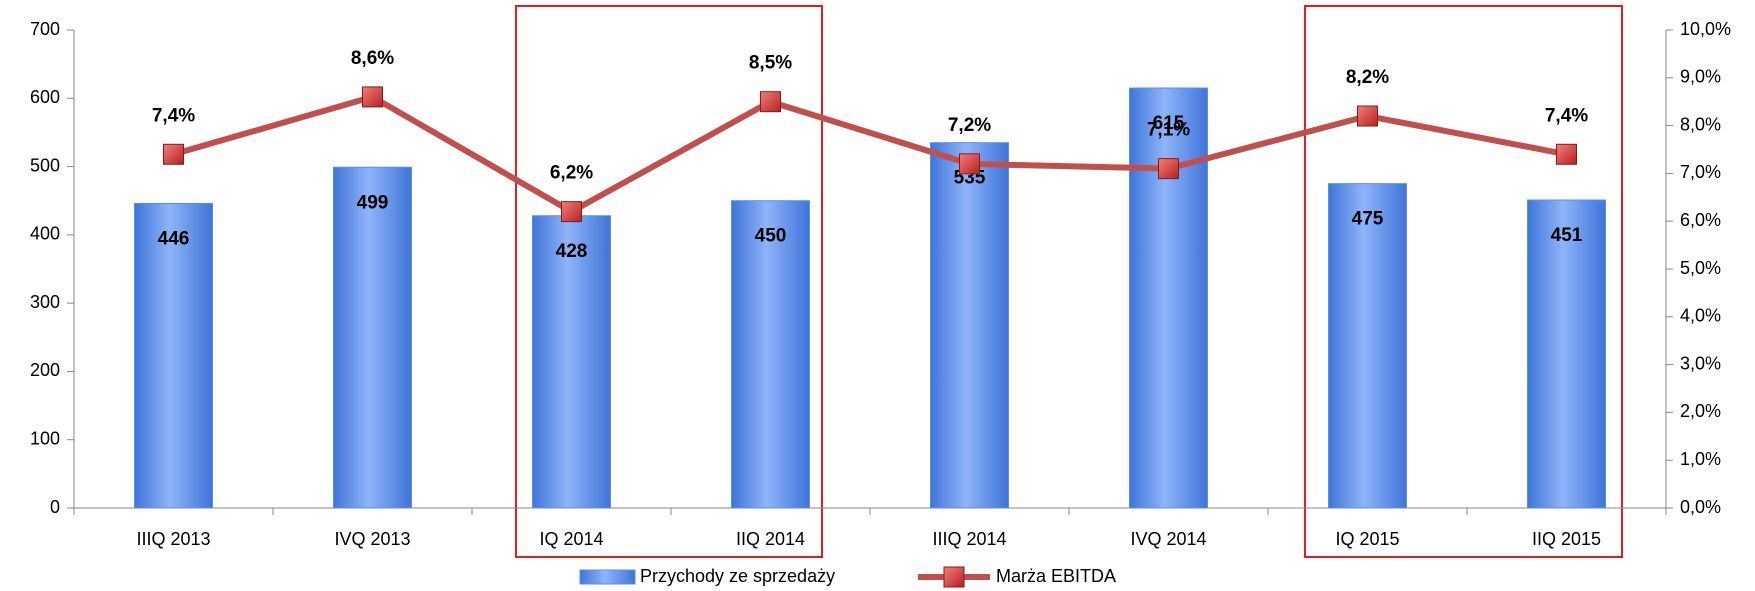  What do you see at coordinates (1700, 172) in the screenshot?
I see `y2-tick-label: 7,0%` at bounding box center [1700, 172].